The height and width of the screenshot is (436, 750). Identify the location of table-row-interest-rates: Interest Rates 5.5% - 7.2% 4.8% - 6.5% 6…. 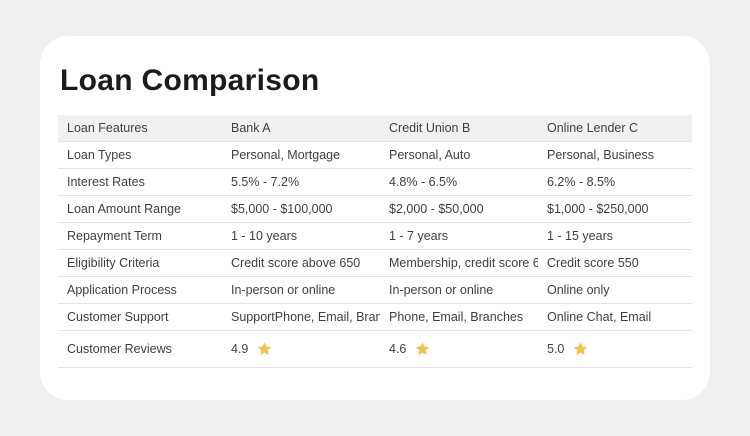
(375, 182).